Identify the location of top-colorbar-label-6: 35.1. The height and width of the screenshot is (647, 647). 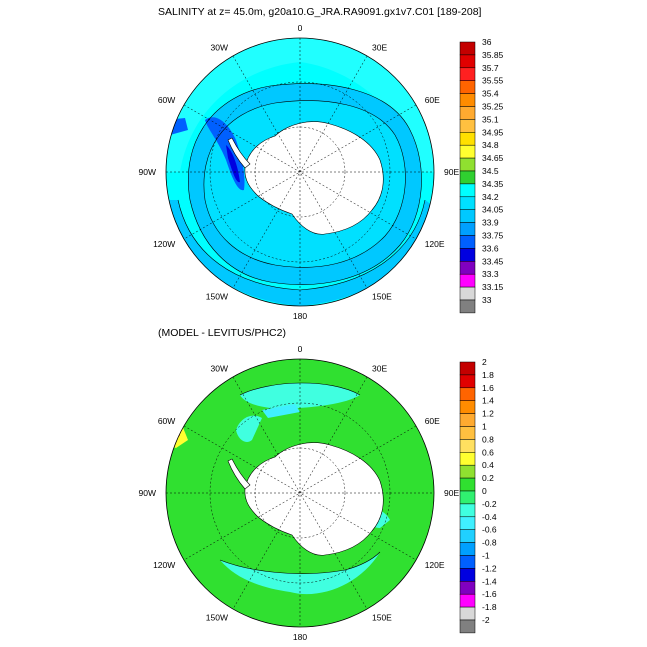
(490, 119).